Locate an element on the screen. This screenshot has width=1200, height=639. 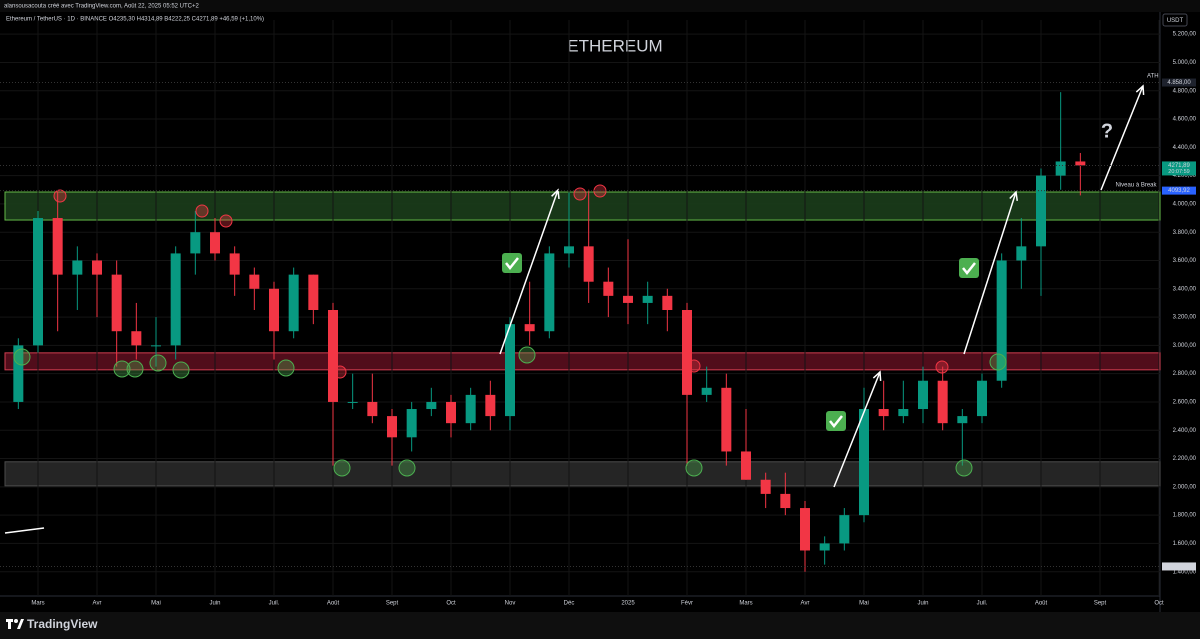
y-tick-label: 3.600,00 is located at coordinates (1185, 261).